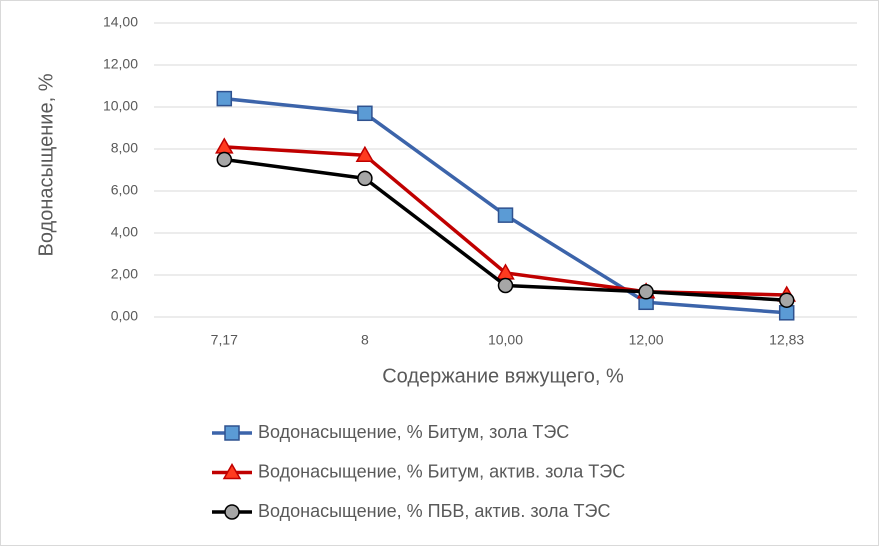 This screenshot has height=546, width=879. I want to click on y-tick-label: 8,00, so click(124, 148).